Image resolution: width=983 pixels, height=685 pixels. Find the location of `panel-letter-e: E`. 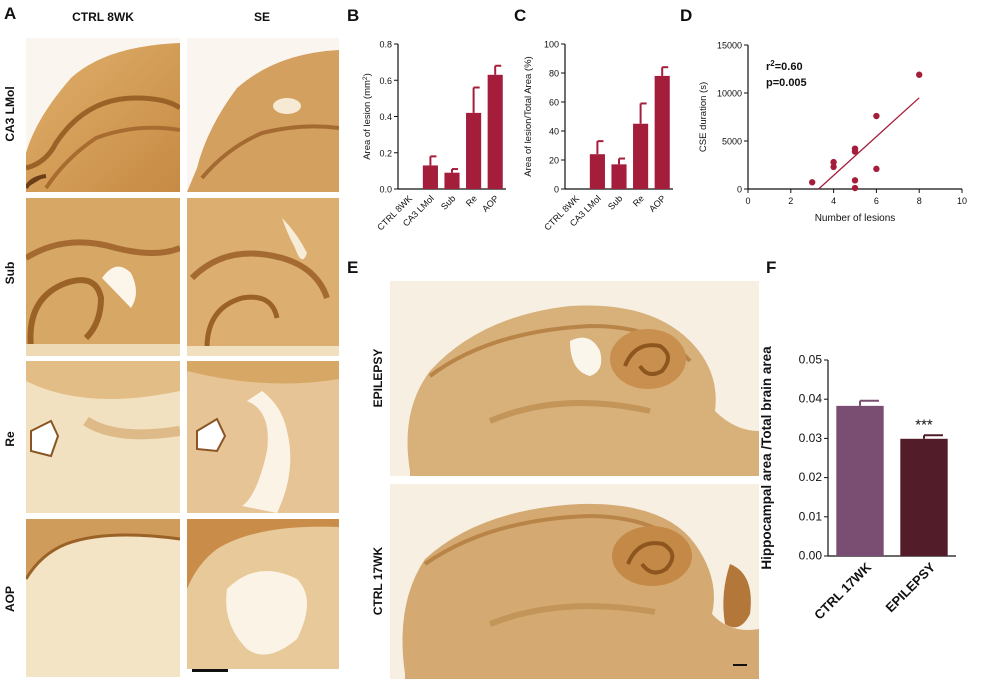

panel-letter-e: E is located at coordinates (353, 267).